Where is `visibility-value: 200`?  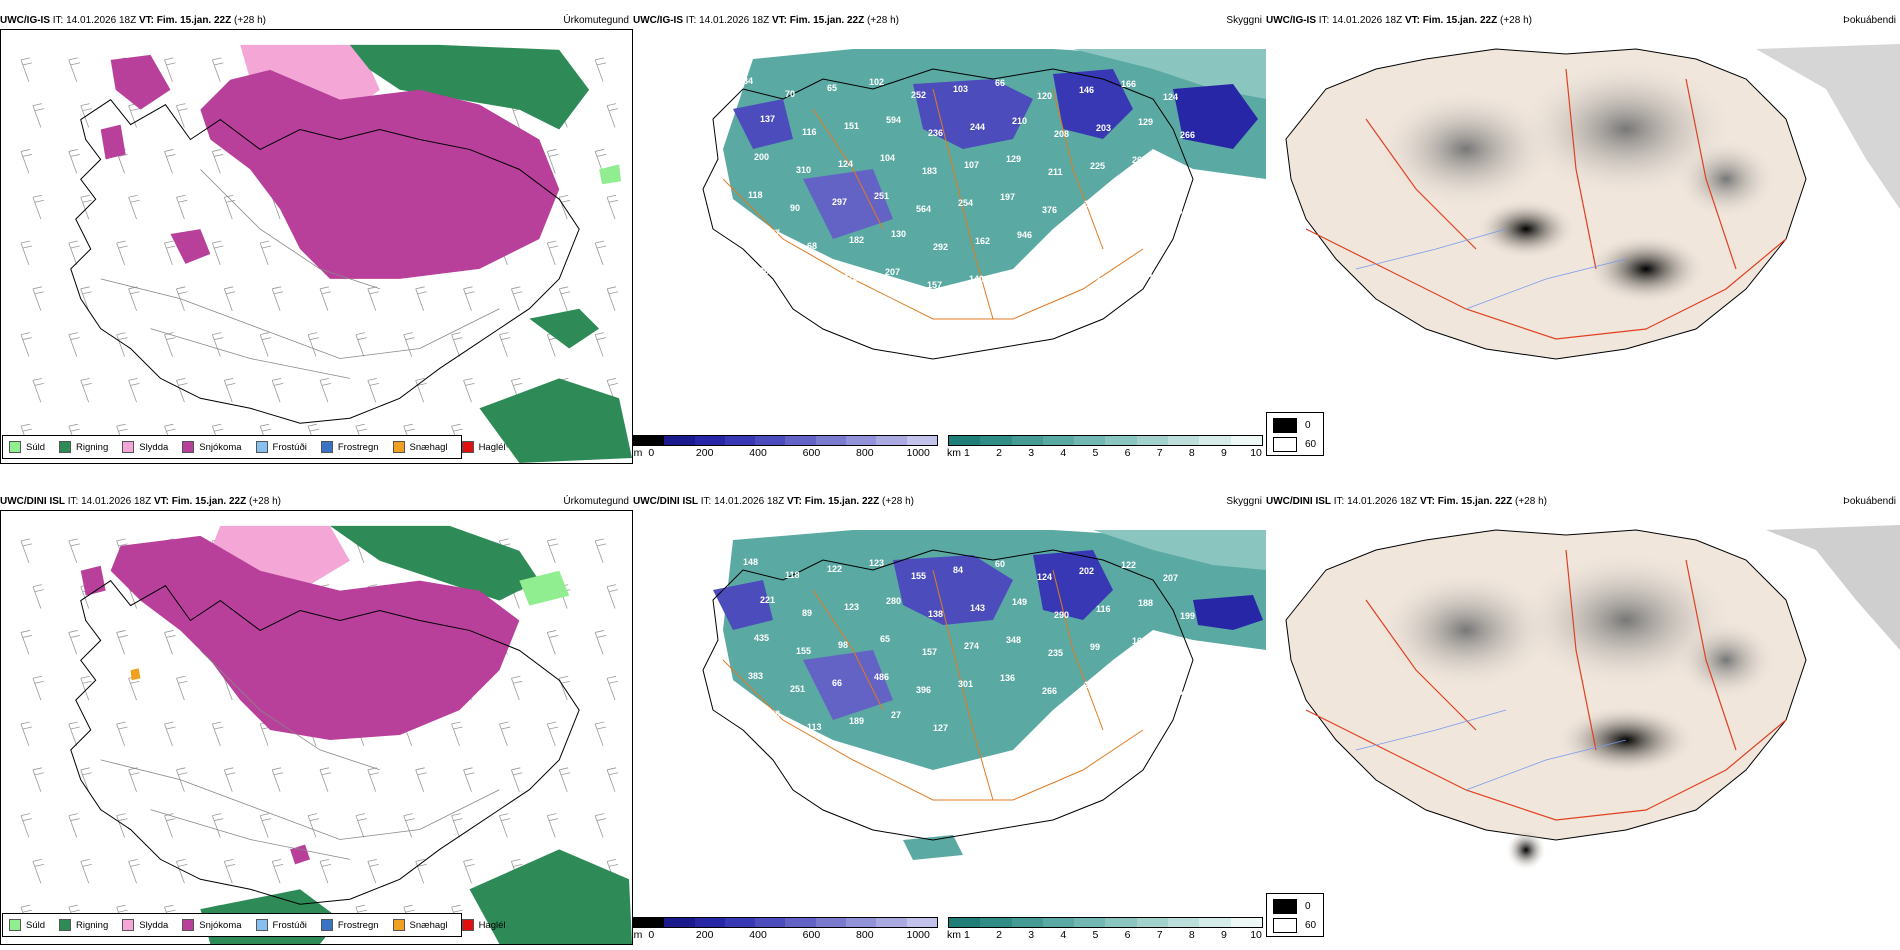
visibility-value: 200 is located at coordinates (761, 157).